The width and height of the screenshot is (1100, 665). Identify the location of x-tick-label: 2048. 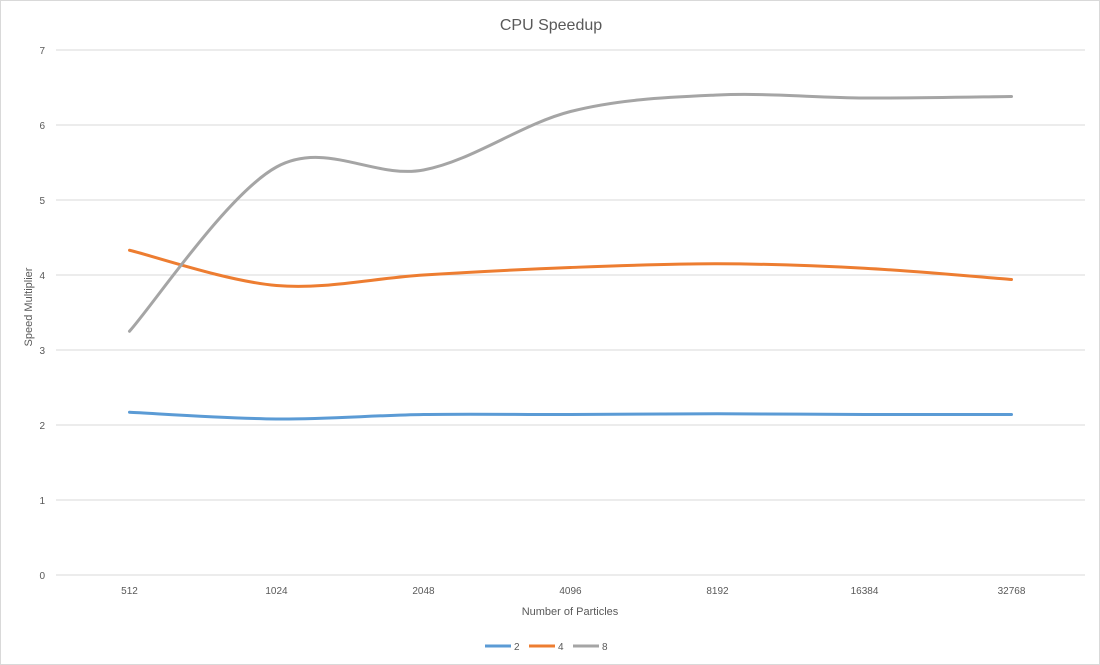
(423, 591).